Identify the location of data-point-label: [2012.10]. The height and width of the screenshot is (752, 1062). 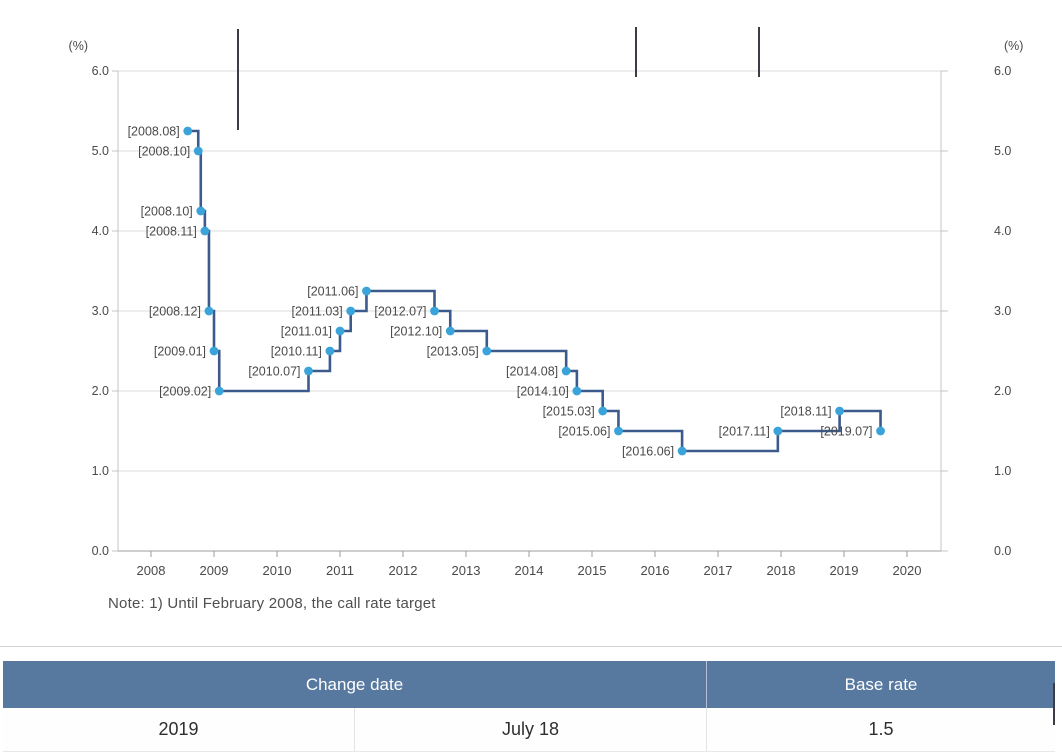
(416, 332).